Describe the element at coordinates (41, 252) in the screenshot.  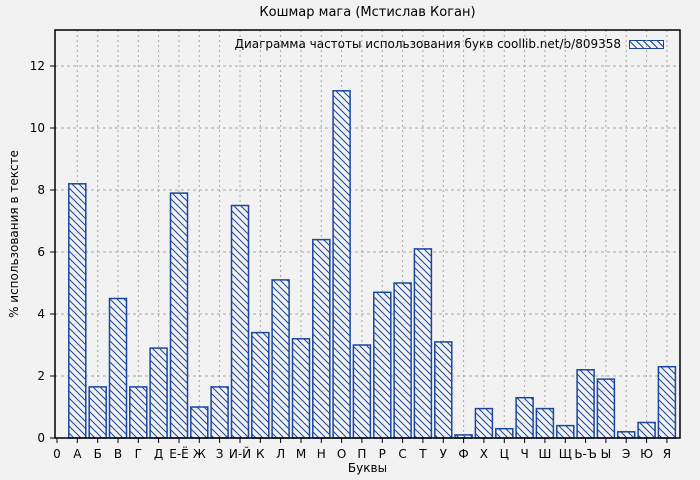
I see `svg-text: 6` at that location.